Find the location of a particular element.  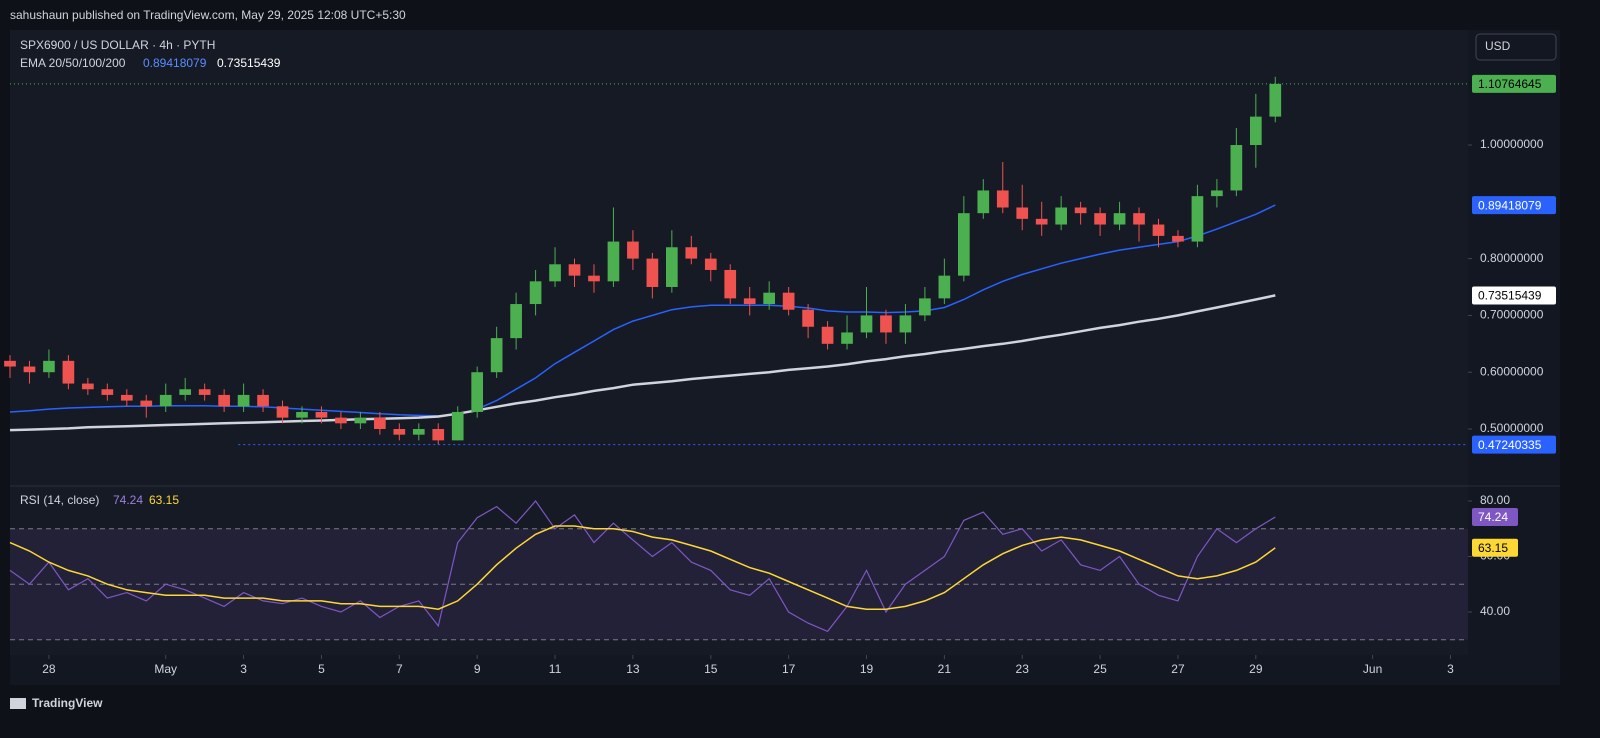

x-tick-label: 17 is located at coordinates (789, 669).